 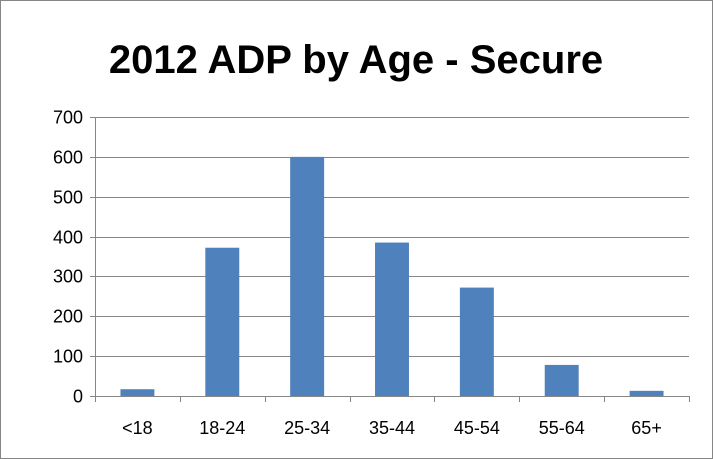 I want to click on x-tick-label: 25-34, so click(x=307, y=428).